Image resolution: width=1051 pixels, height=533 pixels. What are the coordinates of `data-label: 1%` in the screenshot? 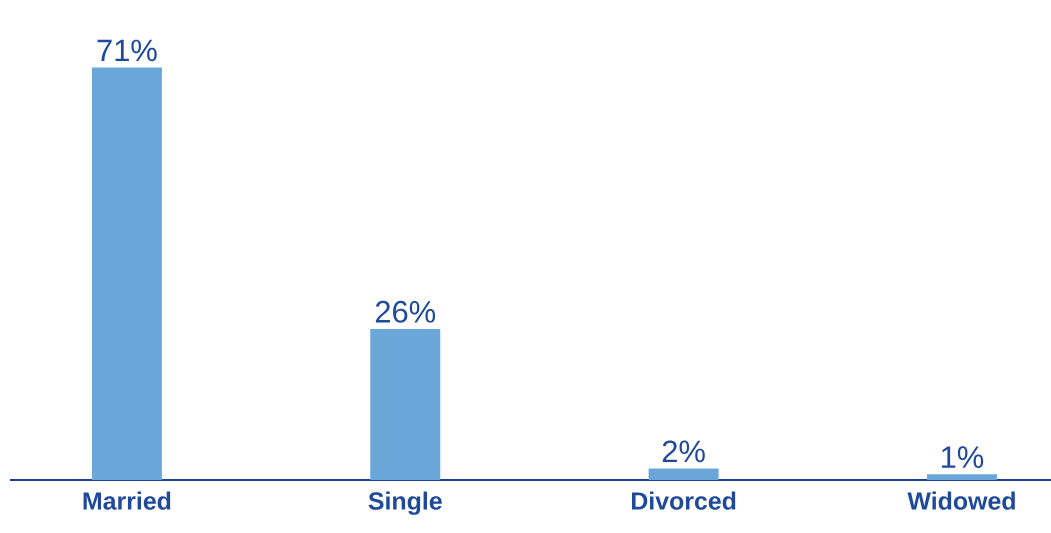 It's located at (962, 457).